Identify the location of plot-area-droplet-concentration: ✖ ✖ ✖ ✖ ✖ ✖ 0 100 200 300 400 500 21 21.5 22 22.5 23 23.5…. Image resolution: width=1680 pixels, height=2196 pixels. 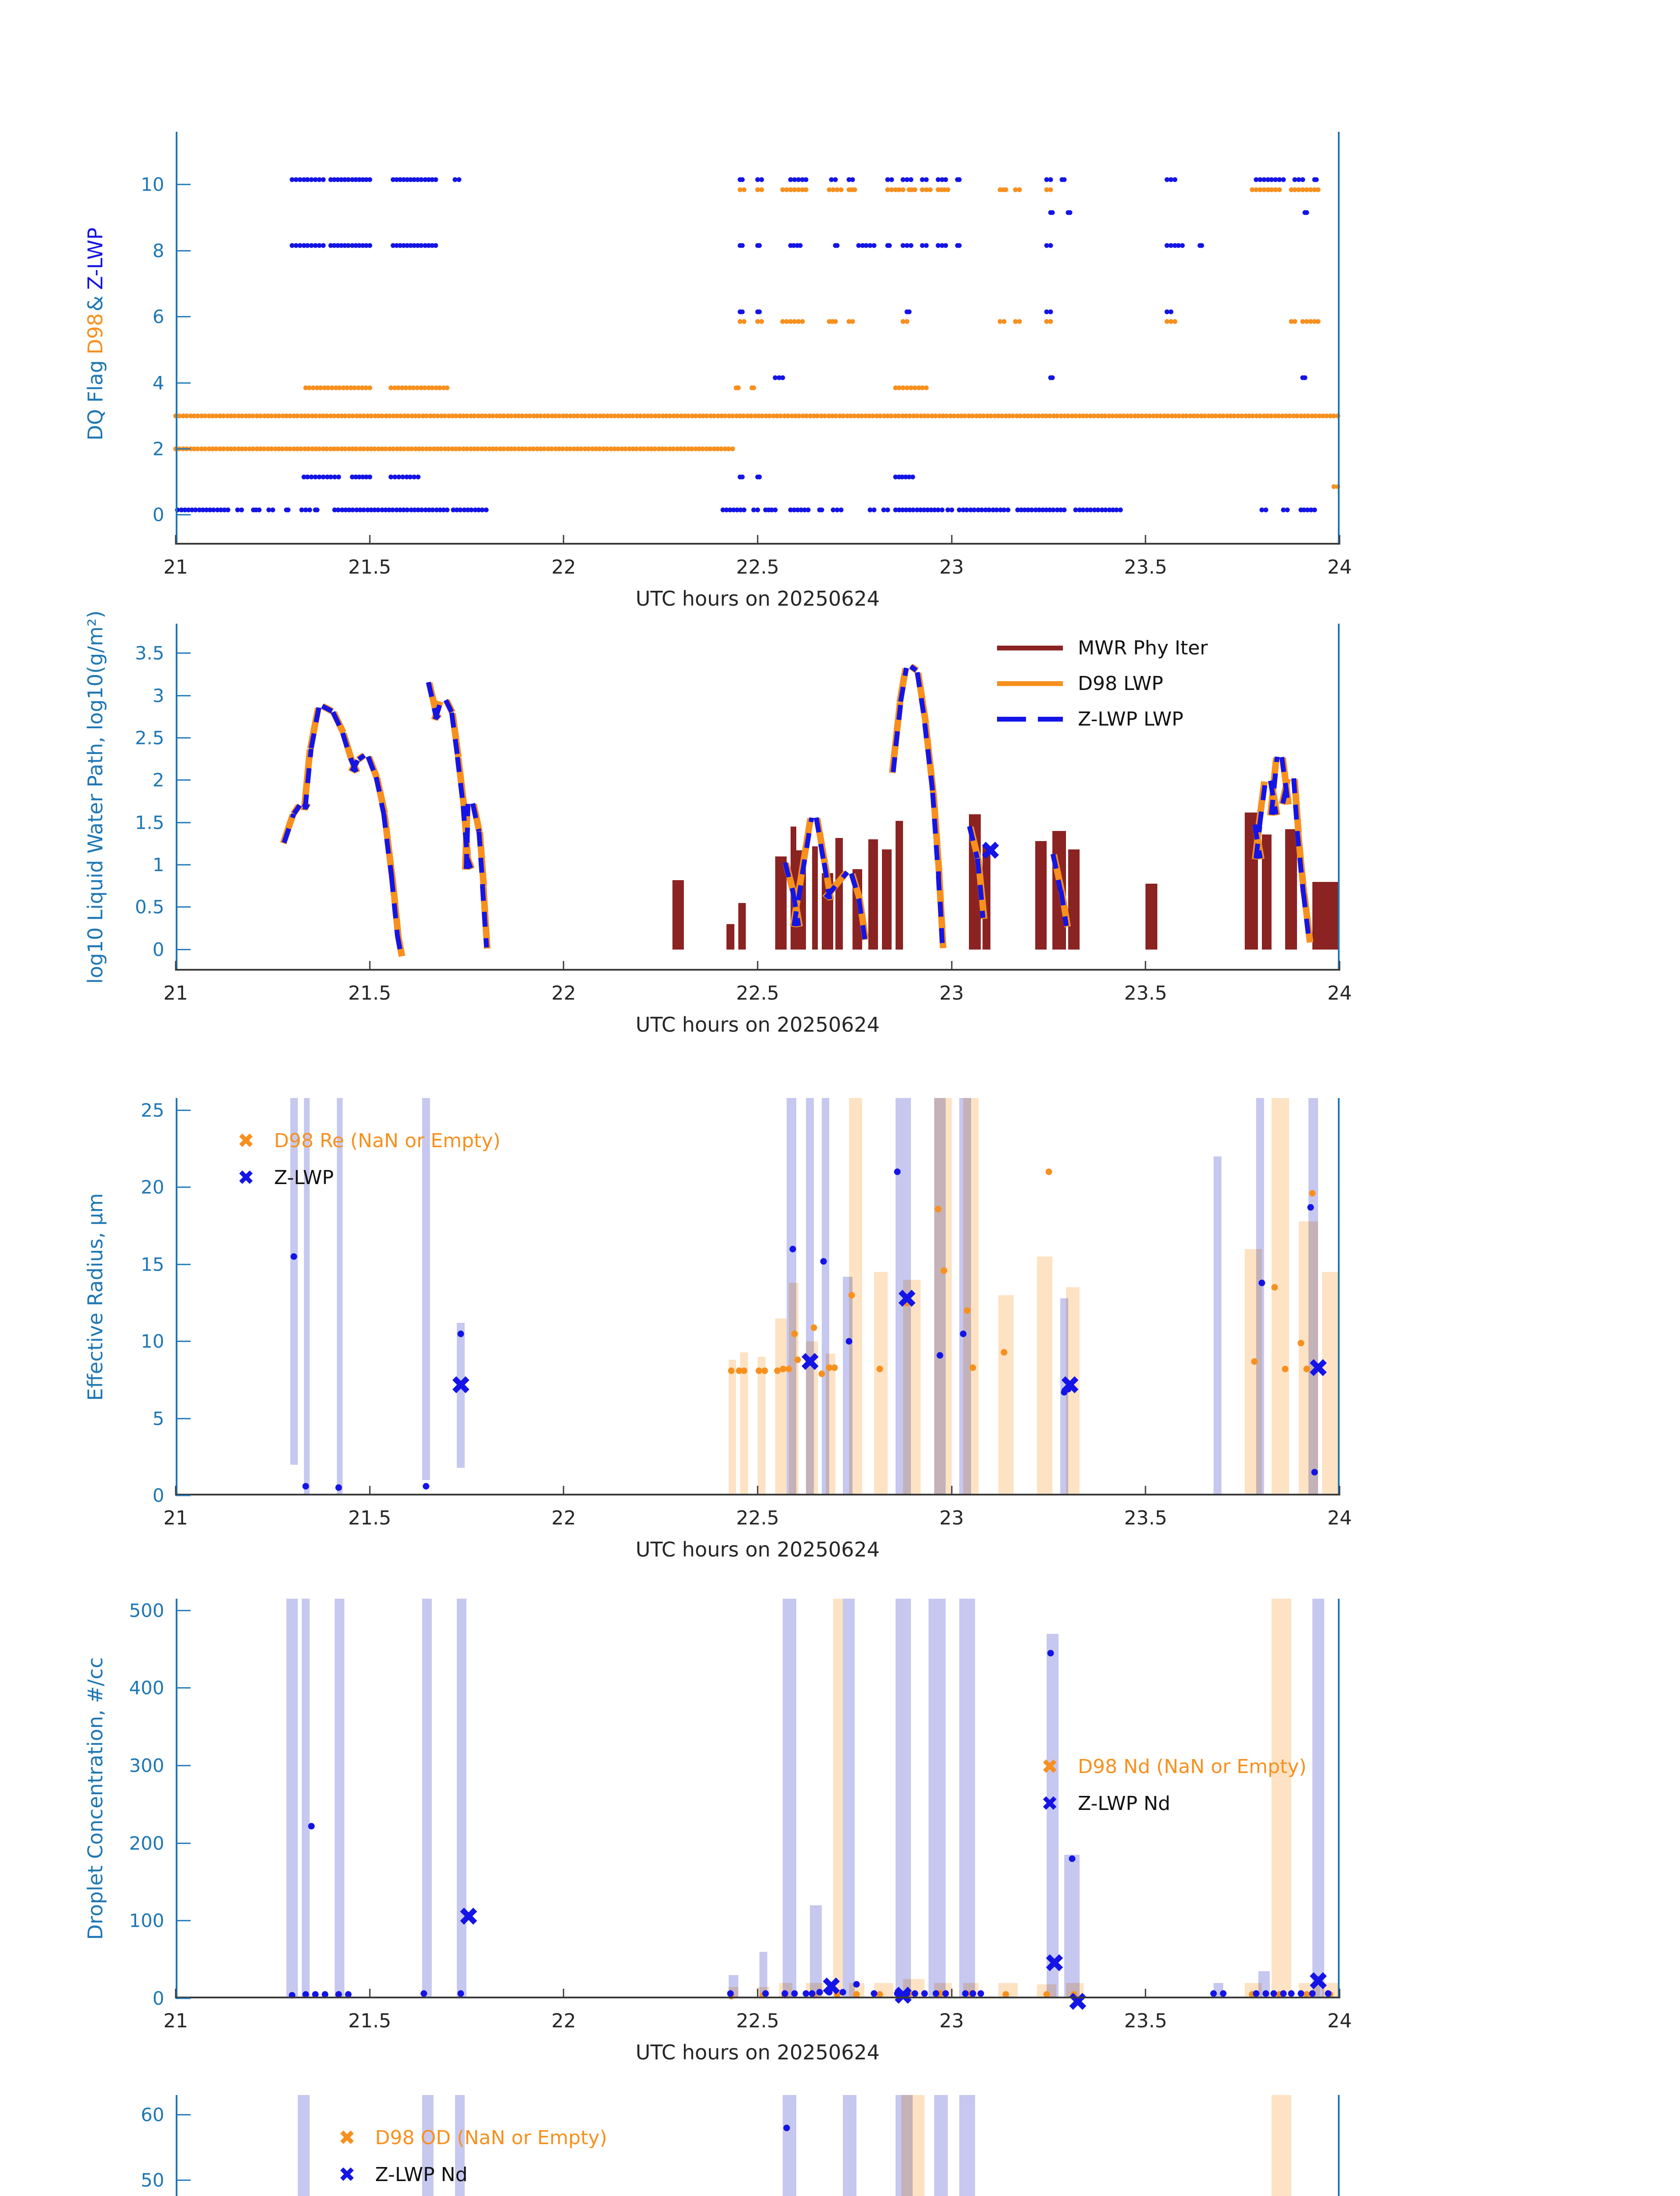
(740, 1815).